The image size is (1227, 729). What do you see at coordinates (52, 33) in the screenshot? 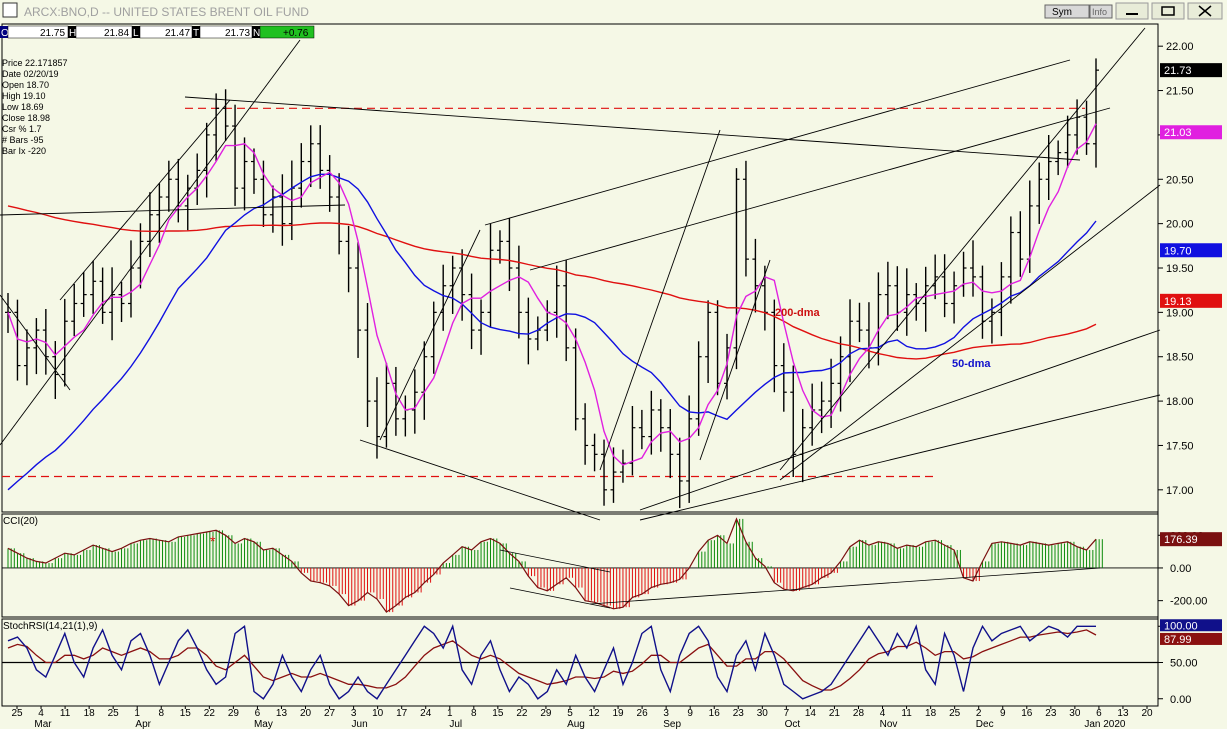
I see `quote-open: 21.75` at bounding box center [52, 33].